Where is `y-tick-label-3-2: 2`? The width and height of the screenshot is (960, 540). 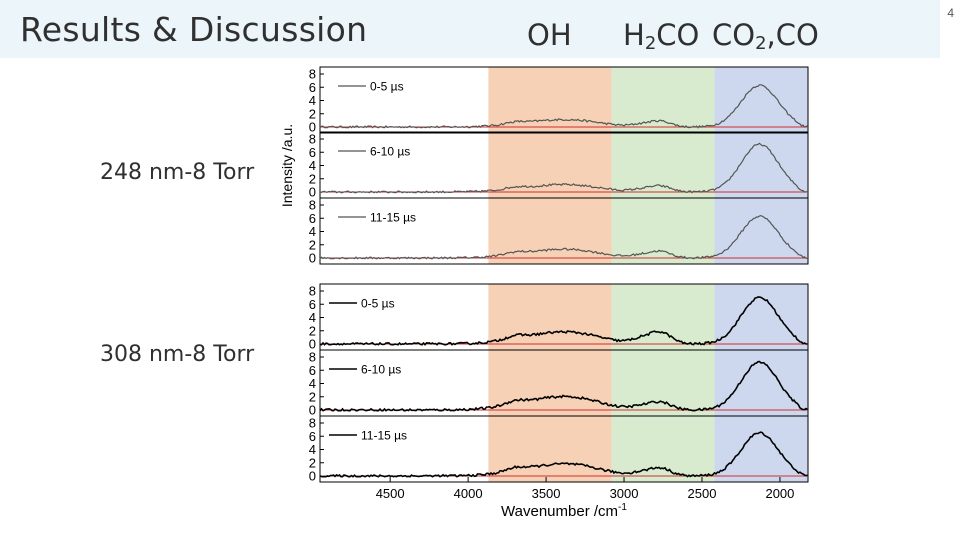 y-tick-label-3-2: 2 is located at coordinates (312, 244).